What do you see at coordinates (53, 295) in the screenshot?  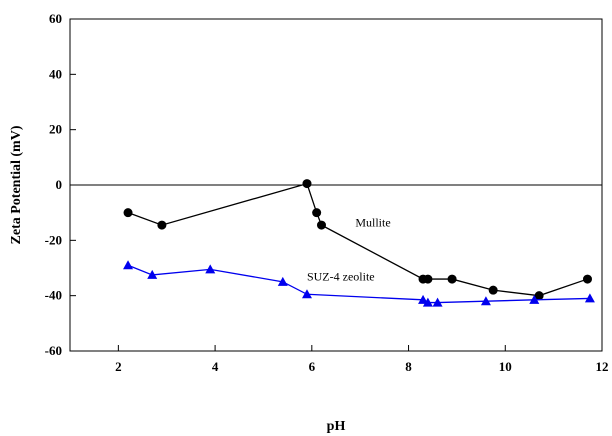 I see `y-tick-label: -40` at bounding box center [53, 295].